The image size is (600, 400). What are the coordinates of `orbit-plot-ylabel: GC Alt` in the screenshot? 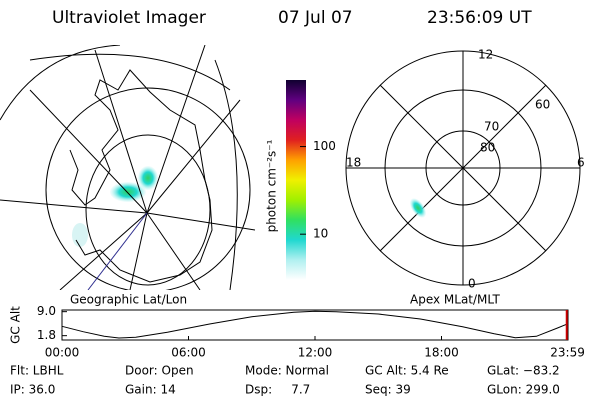 It's located at (16, 325).